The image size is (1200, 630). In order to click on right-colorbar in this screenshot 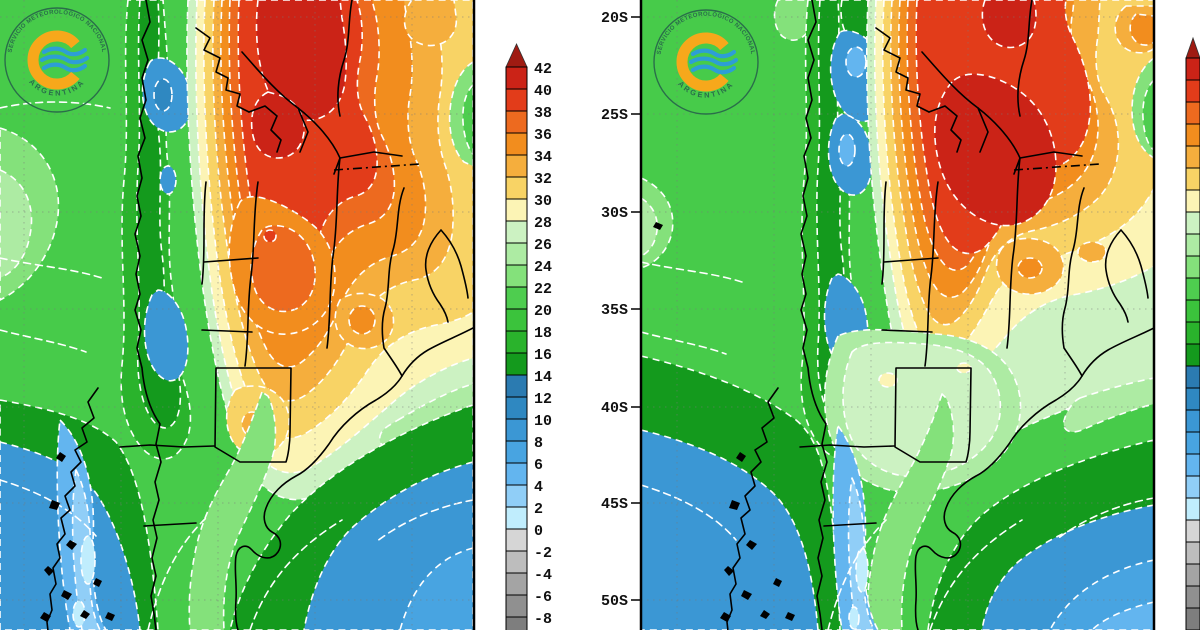, I will do `click(1192, 333)`.